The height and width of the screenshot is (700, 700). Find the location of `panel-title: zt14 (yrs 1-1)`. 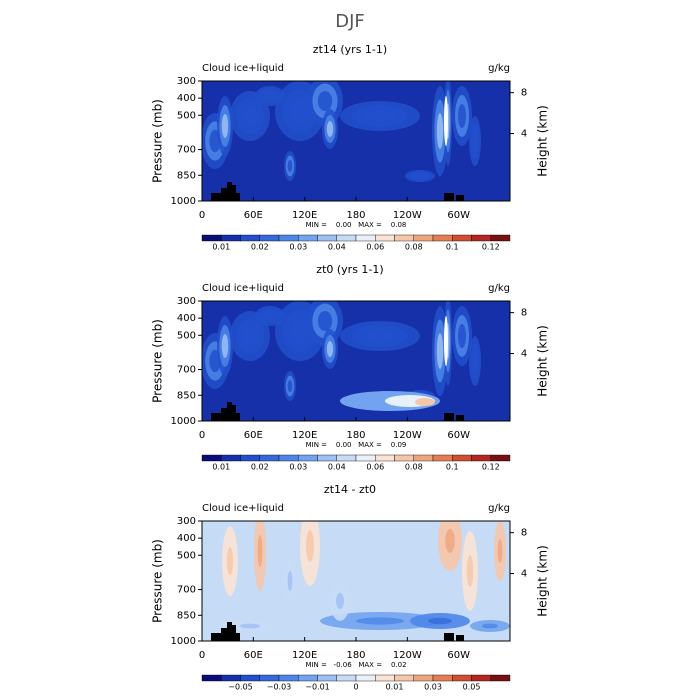

panel-title: zt14 (yrs 1-1) is located at coordinates (350, 49).